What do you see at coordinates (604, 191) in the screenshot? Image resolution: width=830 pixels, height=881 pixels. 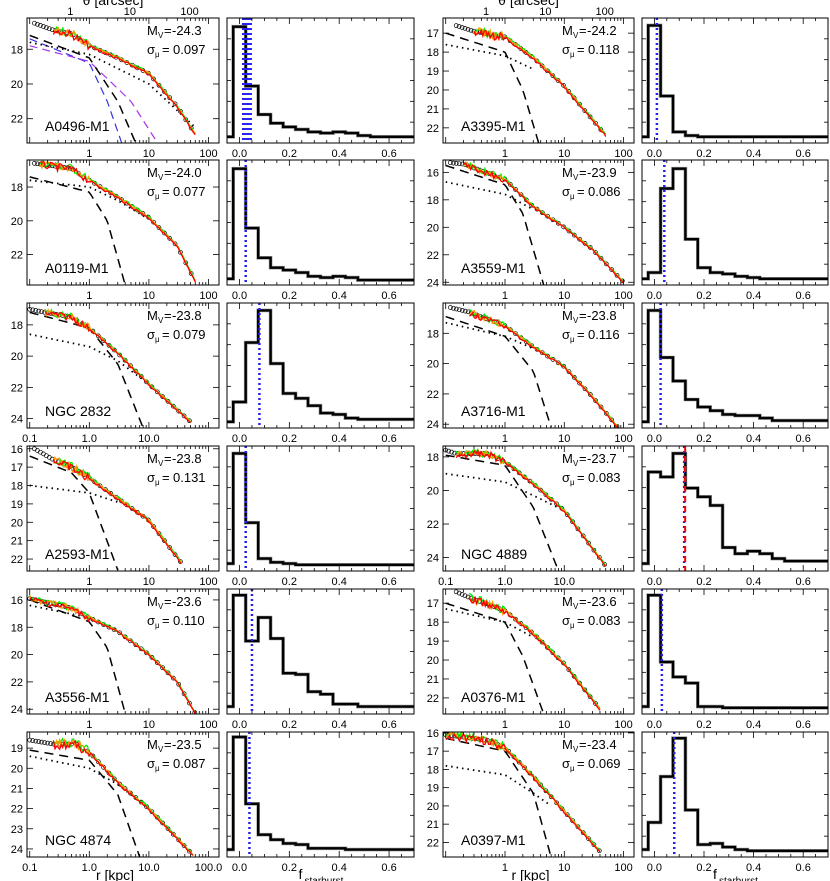 I see `sigma-value: 0.086` at bounding box center [604, 191].